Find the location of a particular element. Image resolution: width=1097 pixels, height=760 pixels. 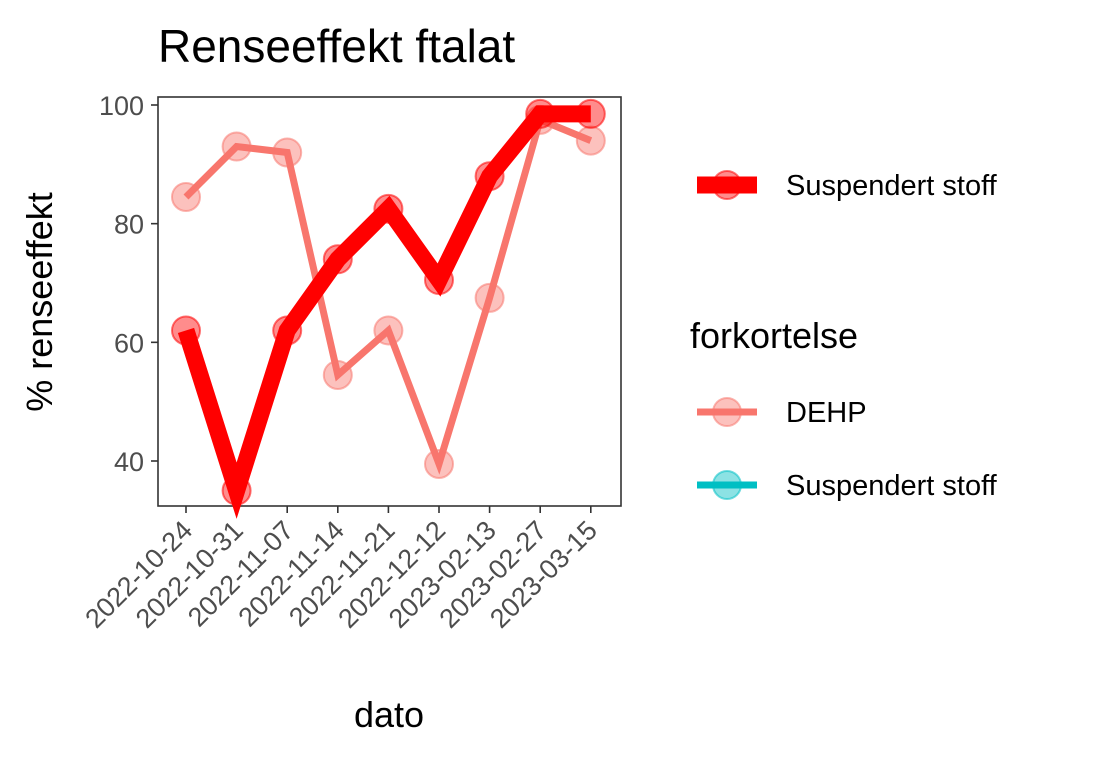

y-axis-title: % renseeffekt is located at coordinates (39, 301).